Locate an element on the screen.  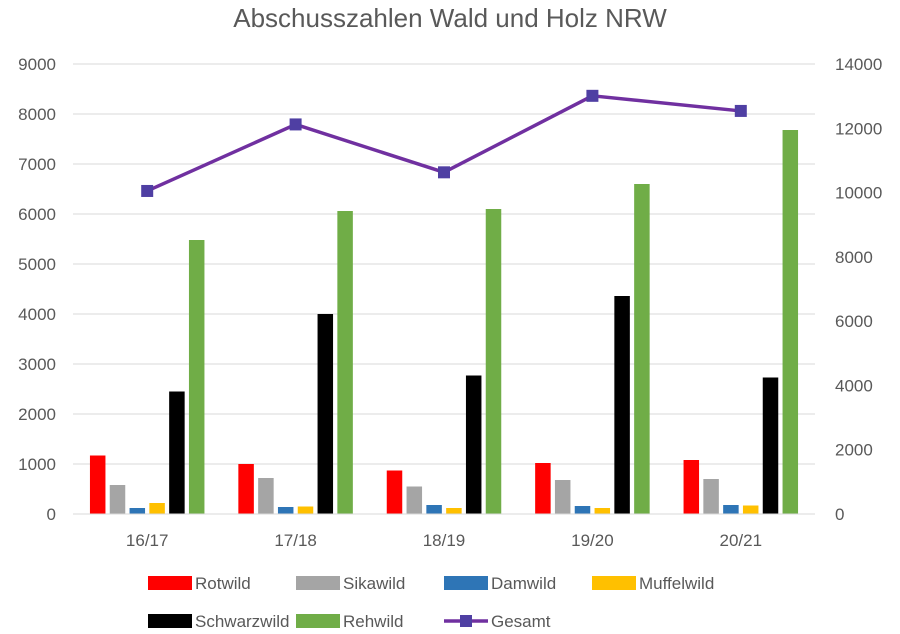
x-tick-label: 17/18 is located at coordinates (295, 540).